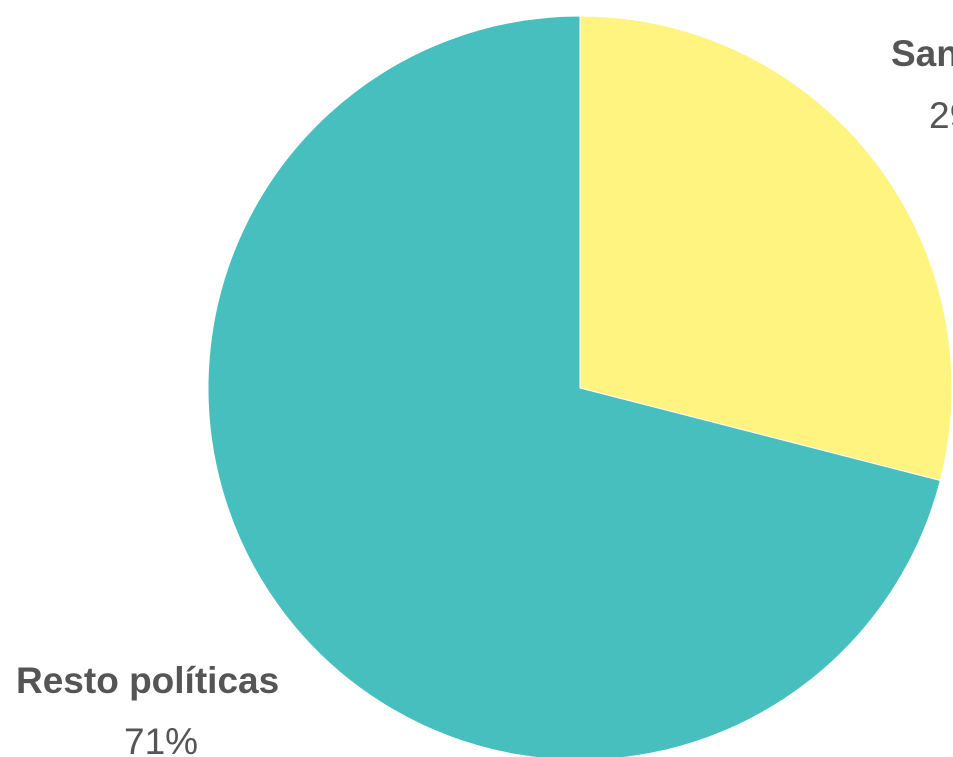  Describe the element at coordinates (941, 115) in the screenshot. I see `slice-percent-sanidad: 29%` at that location.